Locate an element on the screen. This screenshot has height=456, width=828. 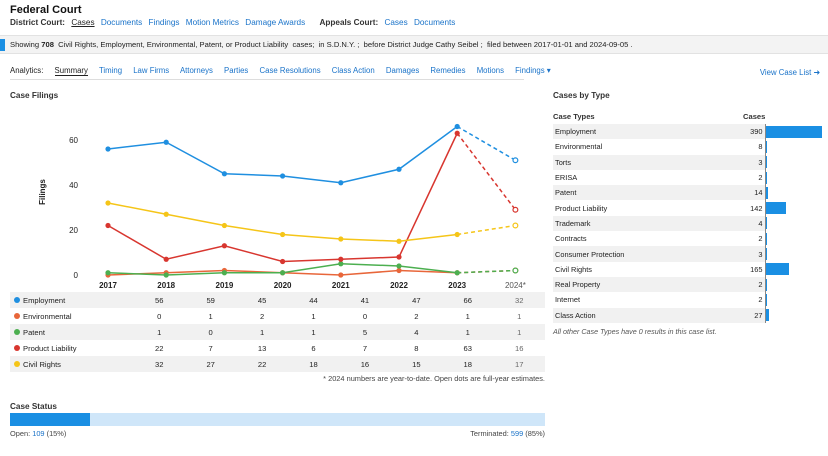
open-cases-fill is located at coordinates (50, 419).